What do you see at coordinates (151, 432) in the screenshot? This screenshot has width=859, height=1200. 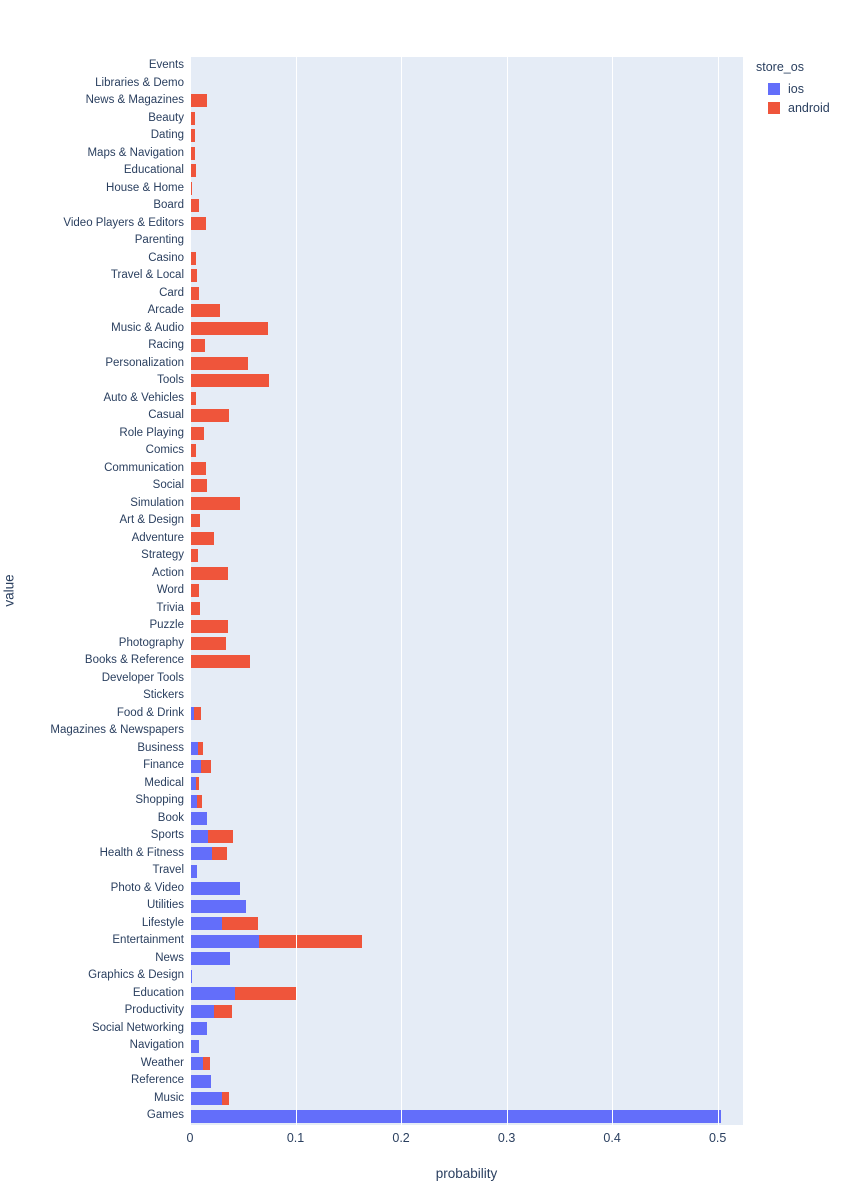 I see `category-label: Role Playing` at bounding box center [151, 432].